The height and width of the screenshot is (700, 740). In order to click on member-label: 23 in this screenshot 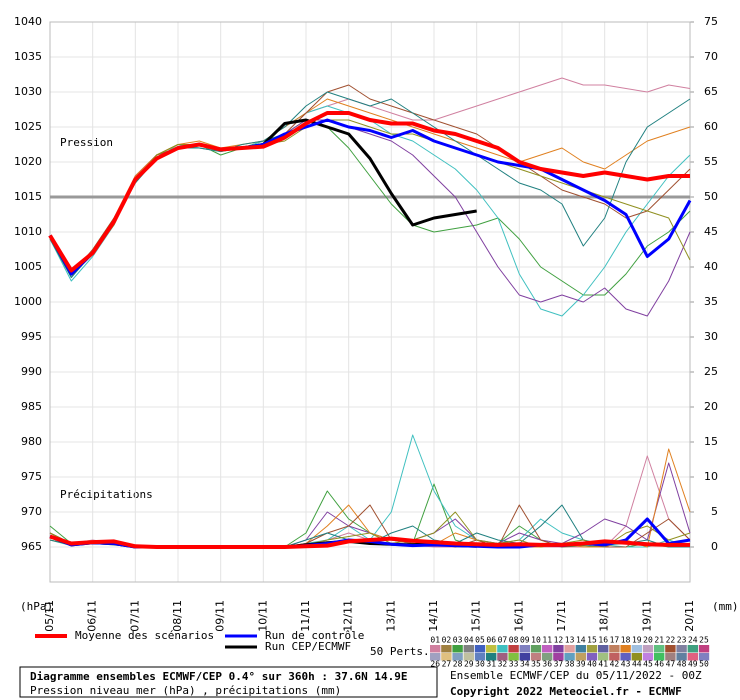, I will do `click(682, 640)`.